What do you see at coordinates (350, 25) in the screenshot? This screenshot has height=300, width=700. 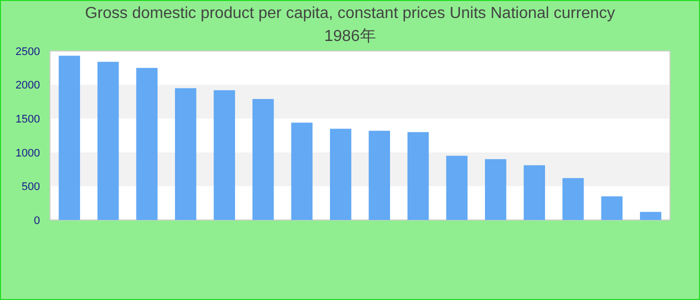 I see `chart-title: Gross domestic product per capita, constant prices Units National currency 1986年` at bounding box center [350, 25].